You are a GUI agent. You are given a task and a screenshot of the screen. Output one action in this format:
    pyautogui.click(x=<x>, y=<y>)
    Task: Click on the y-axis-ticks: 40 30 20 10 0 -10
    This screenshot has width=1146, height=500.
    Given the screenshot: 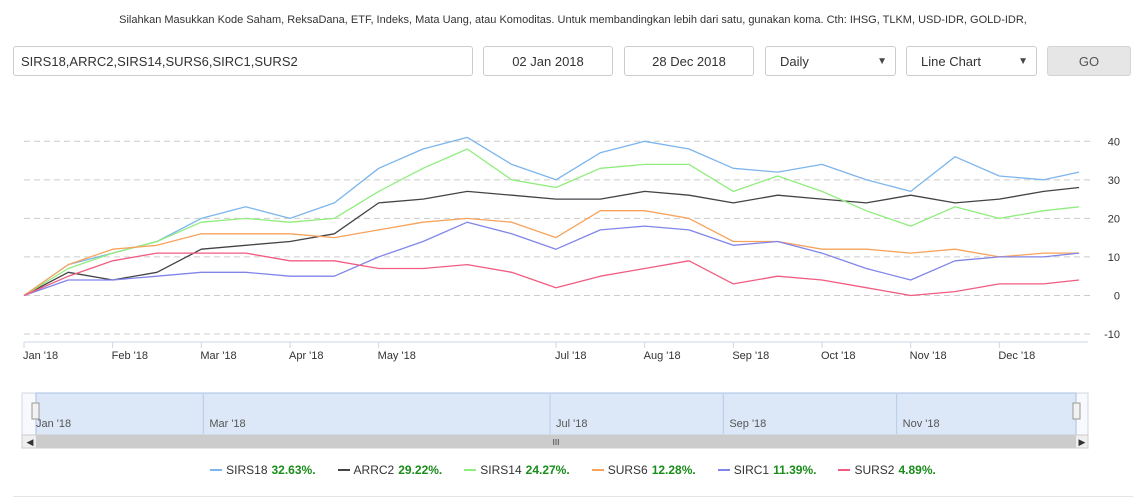 What is the action you would take?
    pyautogui.click(x=1112, y=238)
    